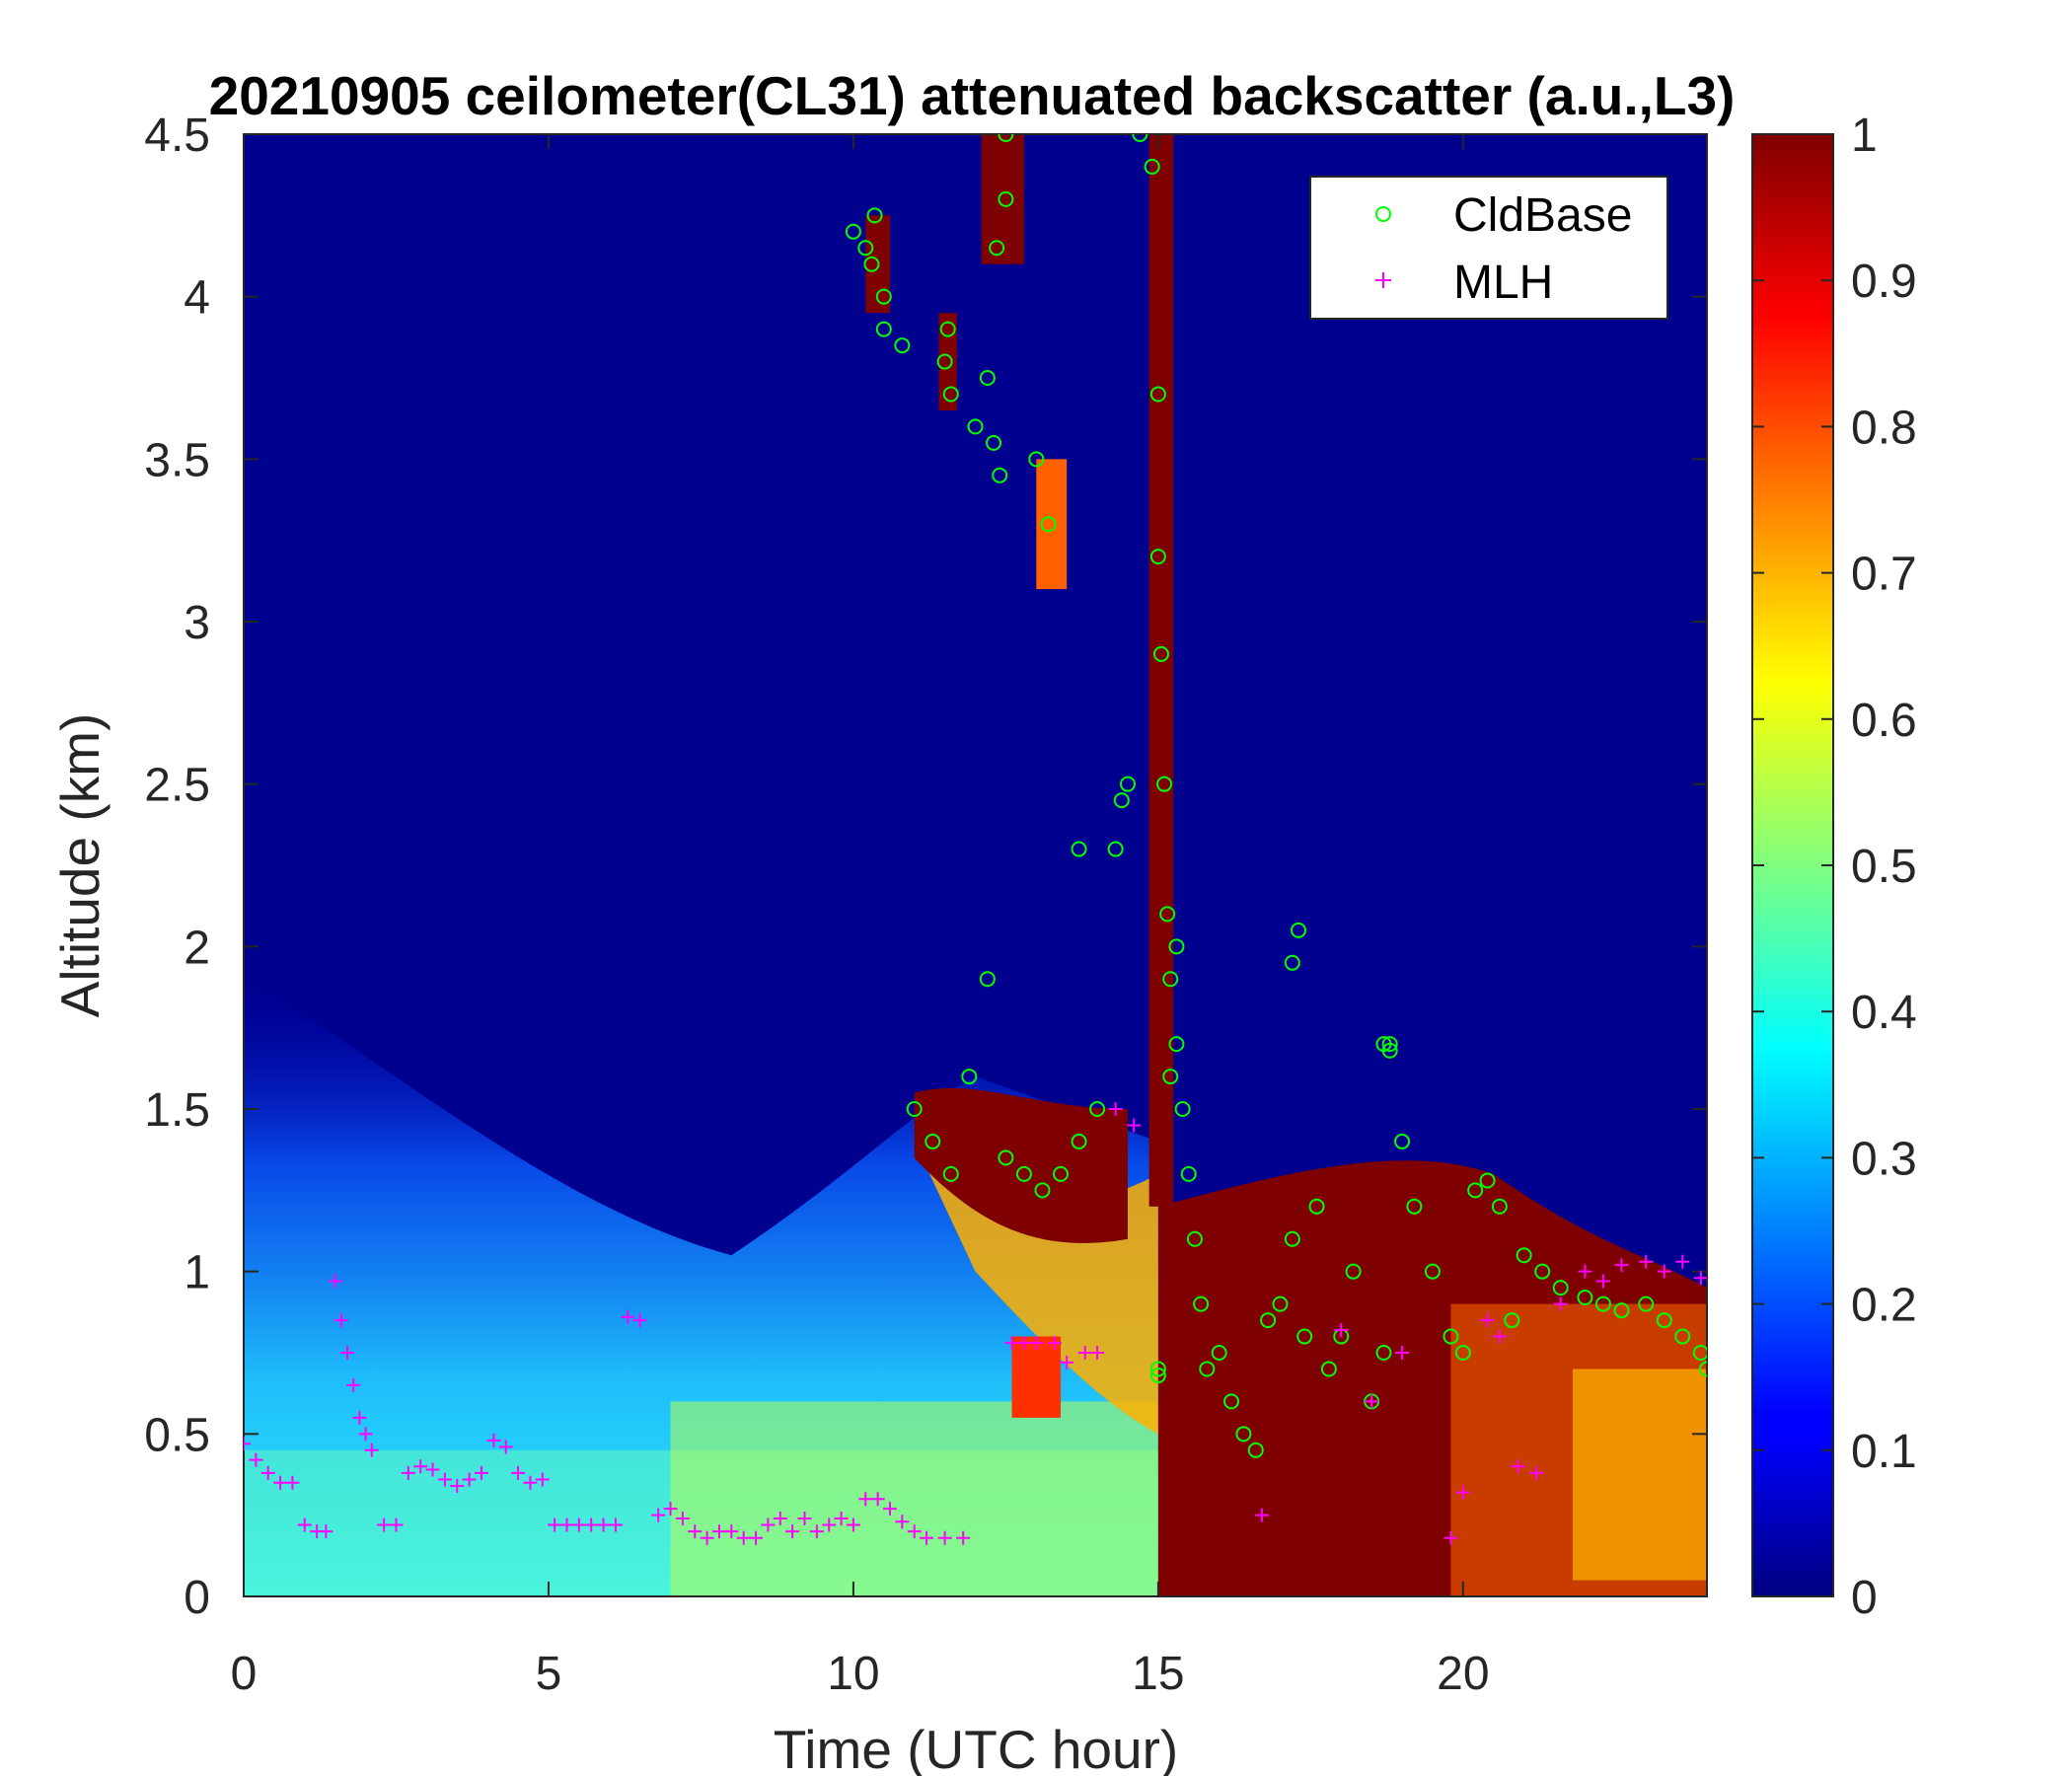  I want to click on y-tick-label: 4, so click(197, 298).